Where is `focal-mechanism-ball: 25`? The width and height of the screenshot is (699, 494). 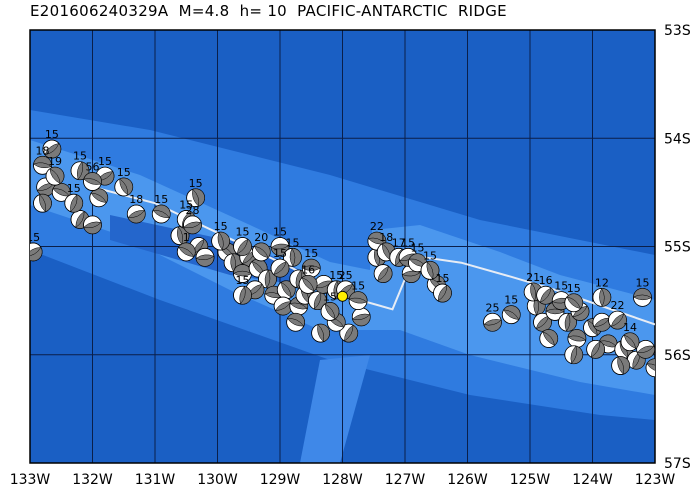 focal-mechanism-ball: 25 is located at coordinates (492, 316).